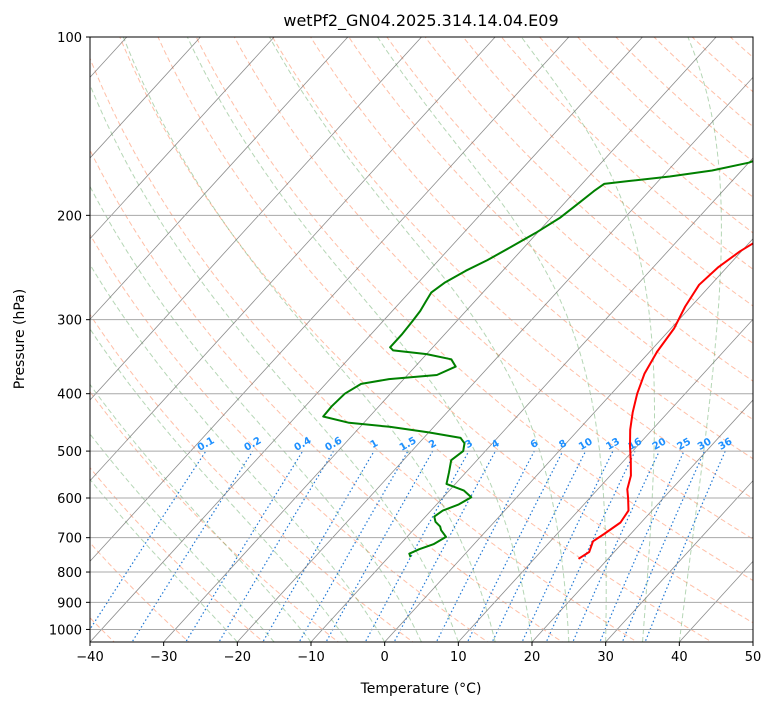  I want to click on mixing-ratio-label: 6, so click(535, 444).